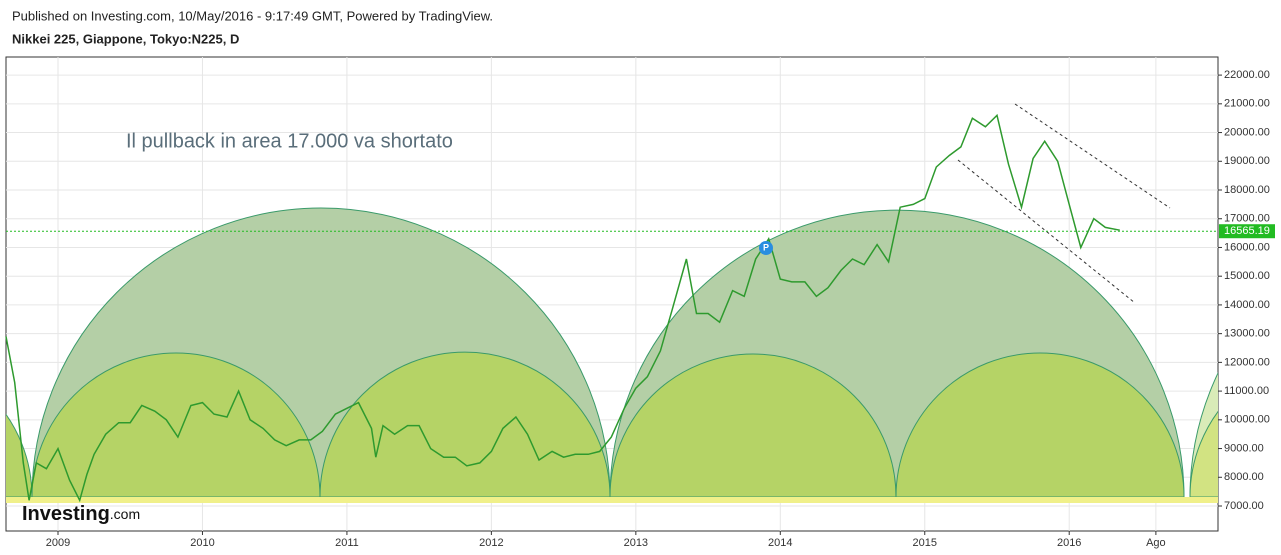 This screenshot has height=555, width=1281. I want to click on marker-label: P, so click(766, 247).